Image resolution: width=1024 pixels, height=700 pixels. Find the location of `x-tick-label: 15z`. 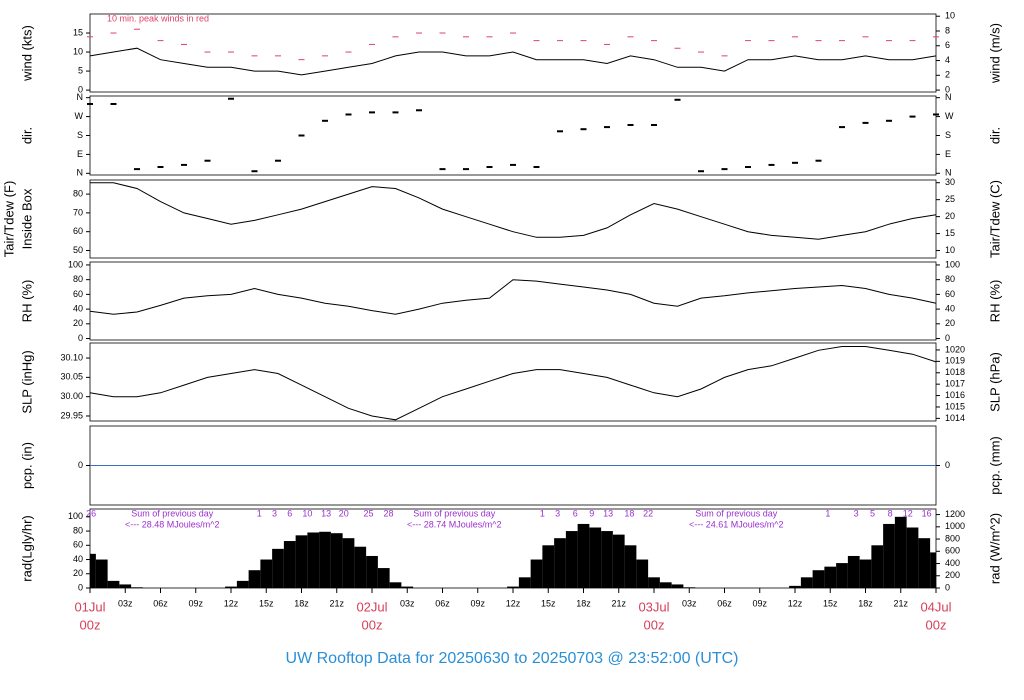

x-tick-label: 15z is located at coordinates (266, 603).